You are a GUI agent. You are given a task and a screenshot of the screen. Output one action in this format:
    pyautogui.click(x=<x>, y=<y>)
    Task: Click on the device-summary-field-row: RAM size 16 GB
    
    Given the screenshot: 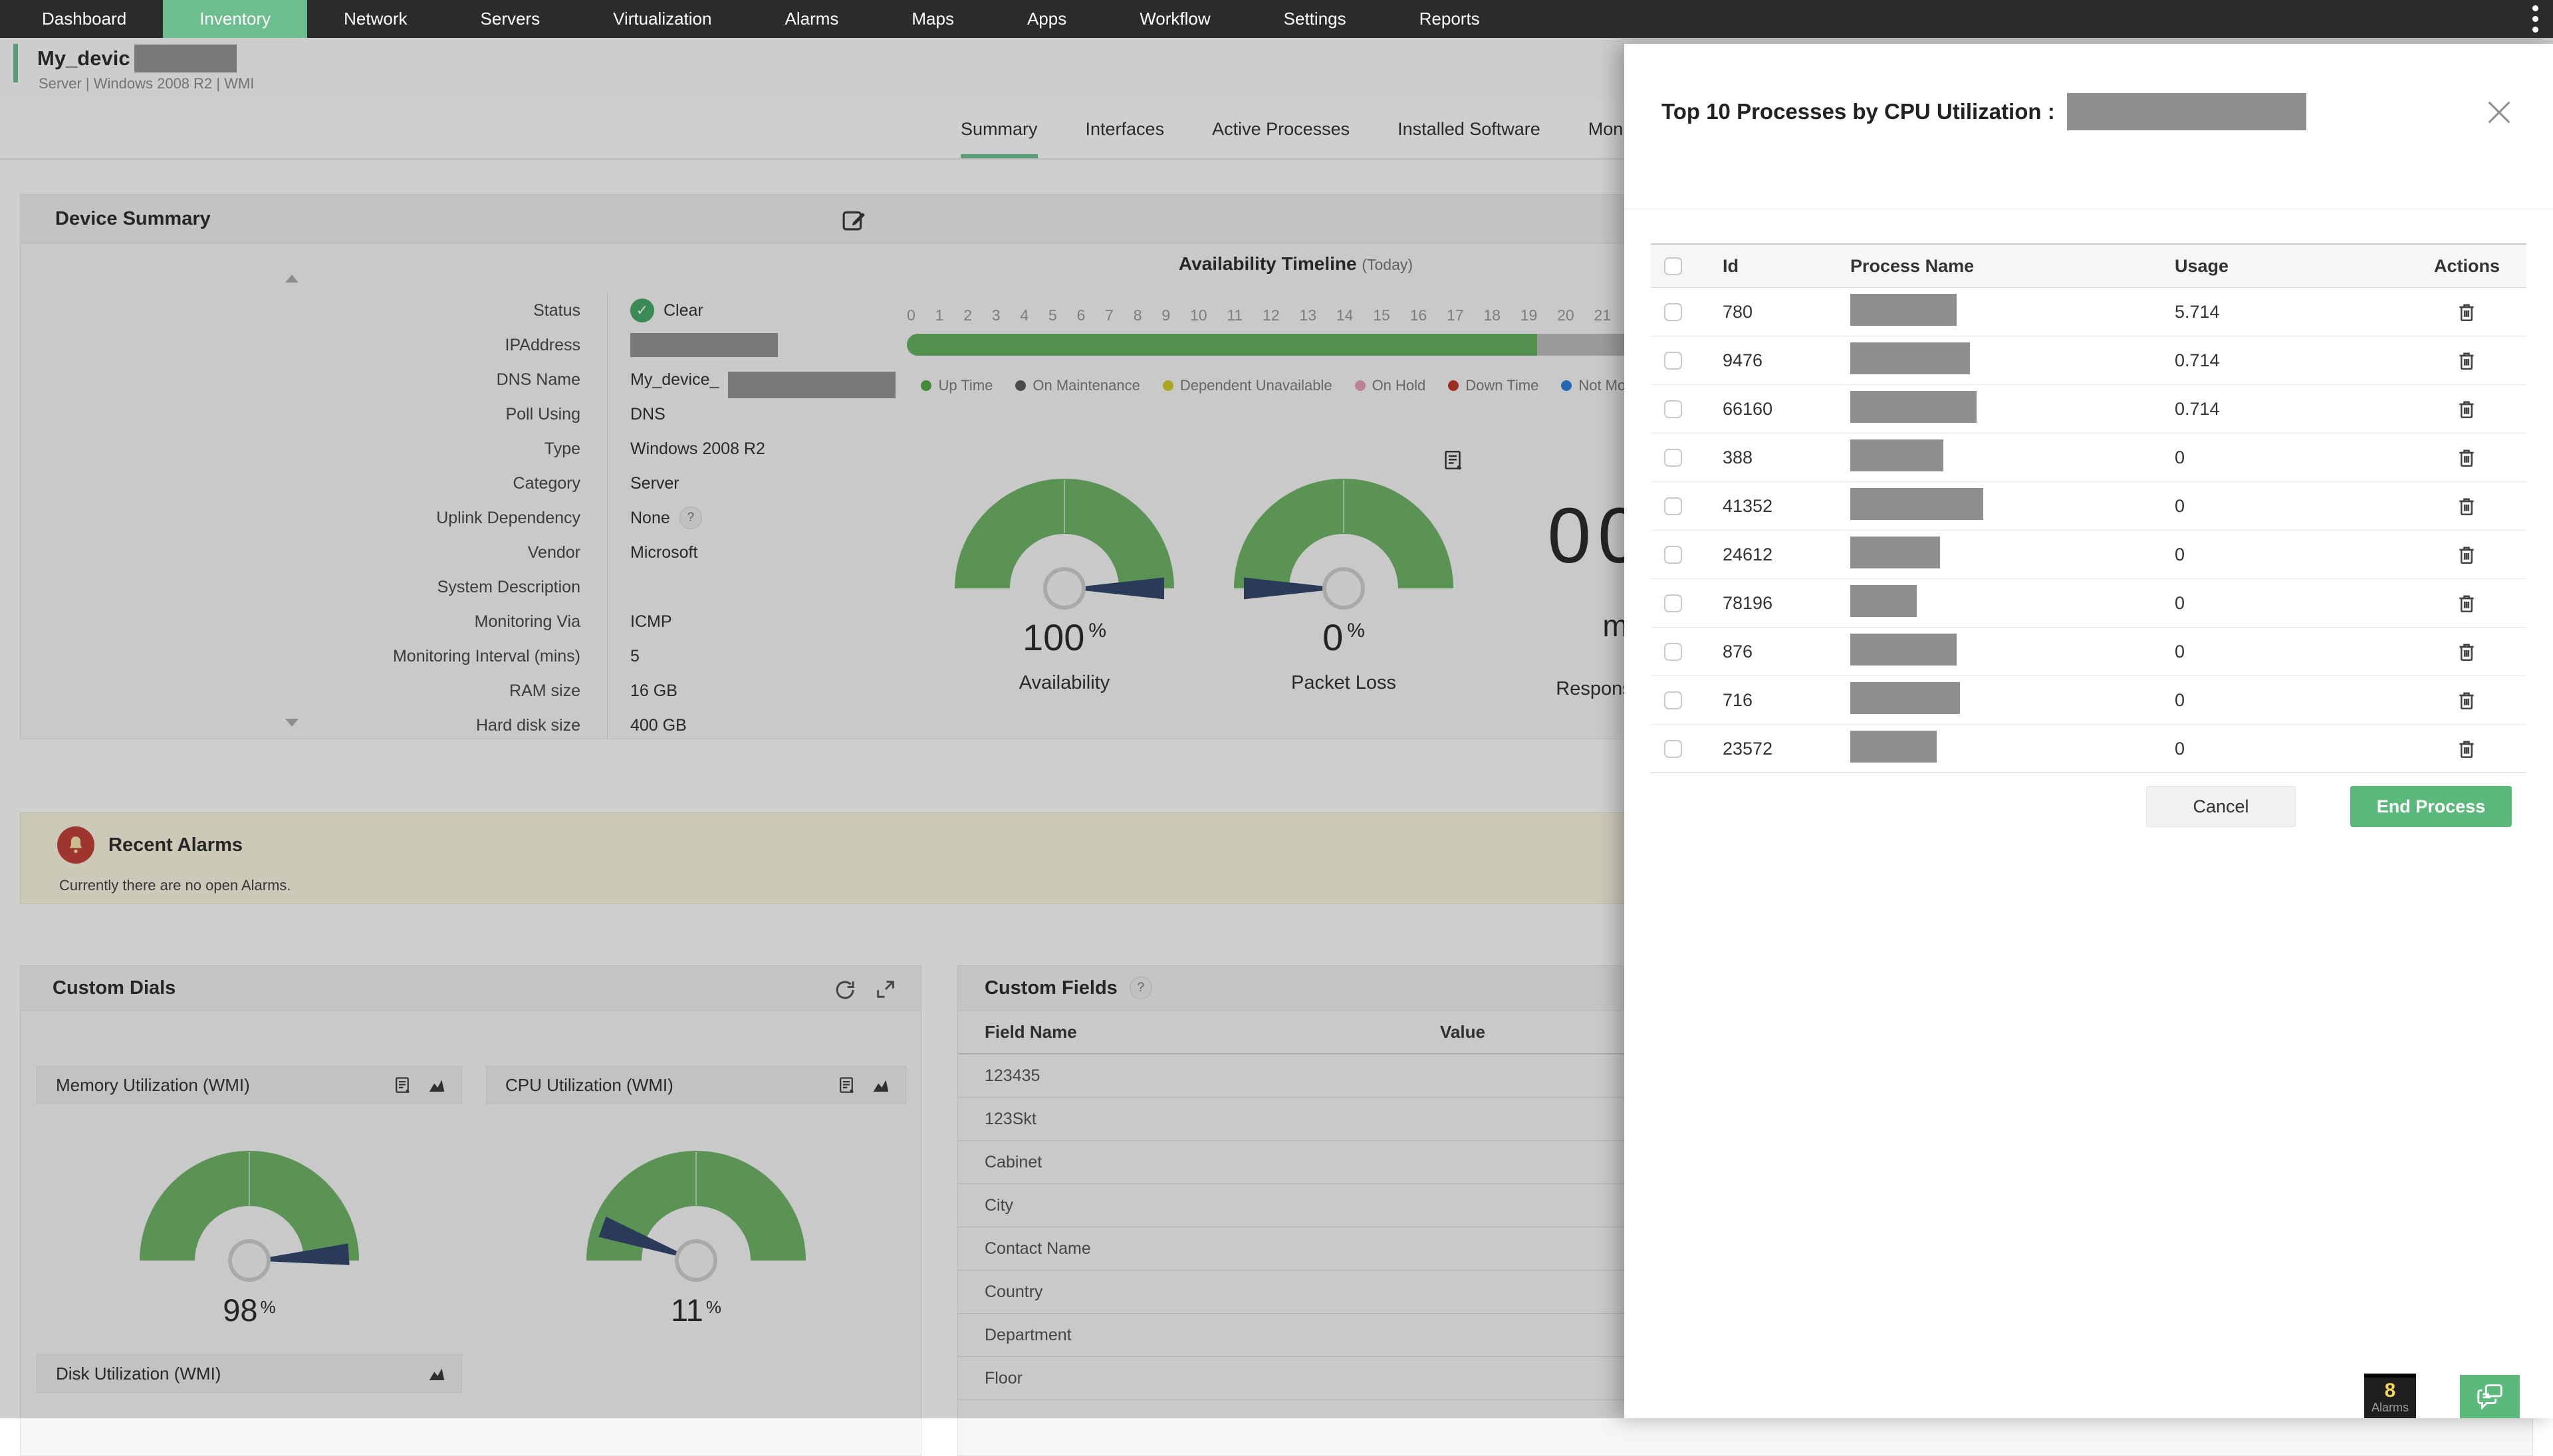 What is the action you would take?
    pyautogui.click(x=482, y=690)
    